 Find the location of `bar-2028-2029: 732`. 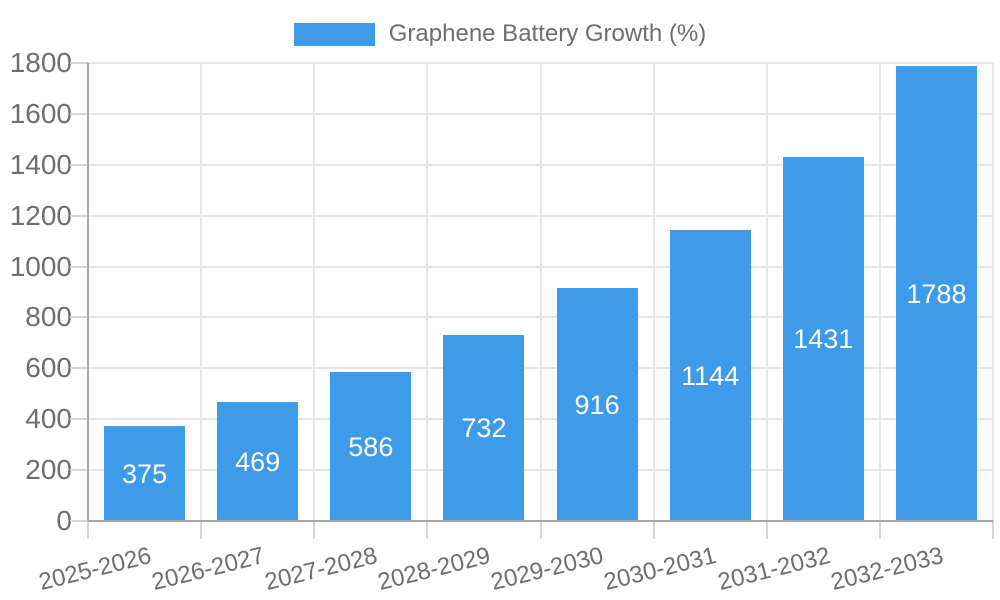

bar-2028-2029: 732 is located at coordinates (484, 428).